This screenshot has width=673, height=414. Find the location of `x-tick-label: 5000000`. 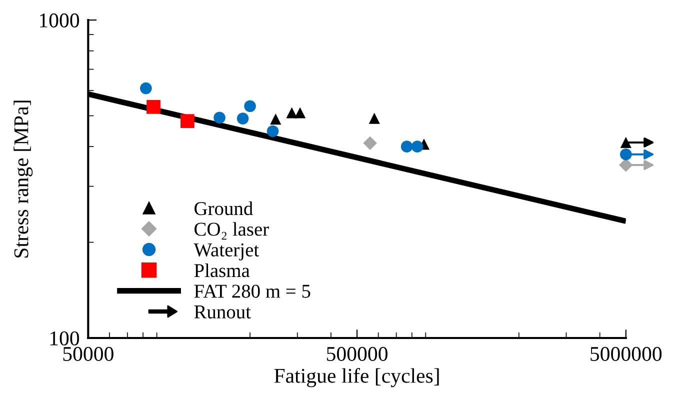

x-tick-label: 5000000 is located at coordinates (626, 353).